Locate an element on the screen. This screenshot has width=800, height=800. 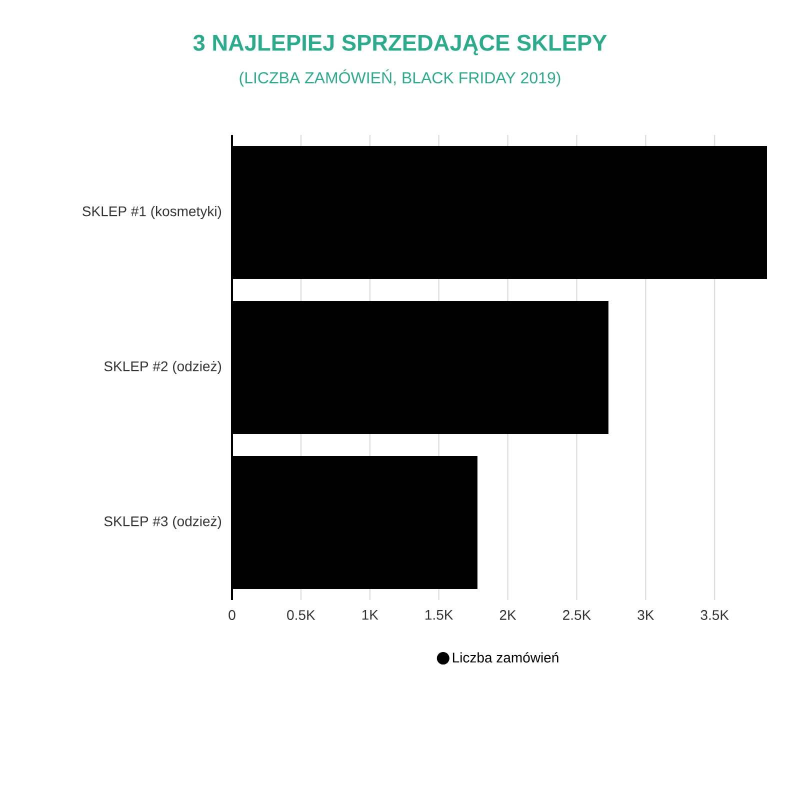
y-tick-label: SKLEP #1 (kosmetyki) is located at coordinates (152, 213).